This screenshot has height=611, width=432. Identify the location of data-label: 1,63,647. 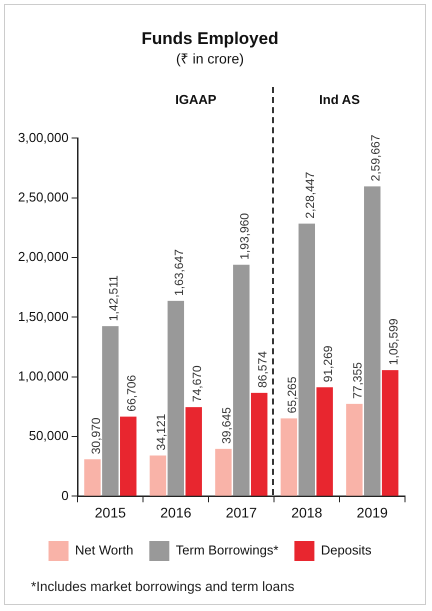
(179, 272).